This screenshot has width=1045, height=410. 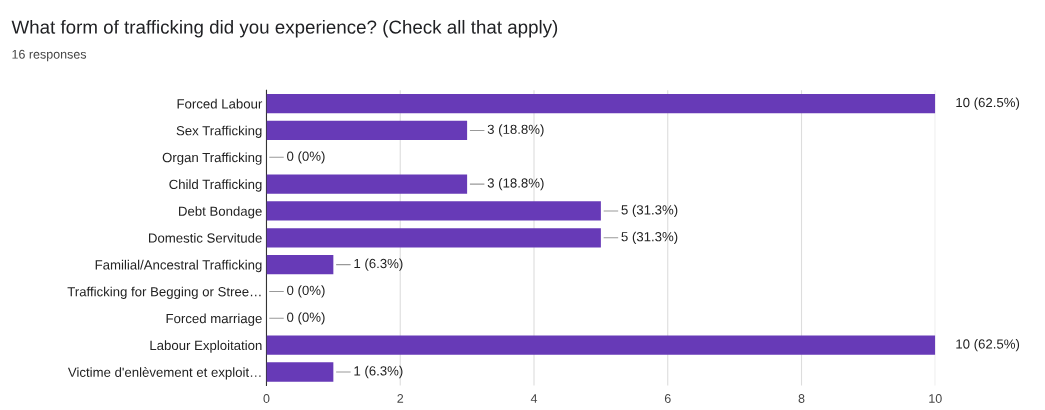 What do you see at coordinates (212, 158) in the screenshot?
I see `y-tick-label: Organ Trafficking` at bounding box center [212, 158].